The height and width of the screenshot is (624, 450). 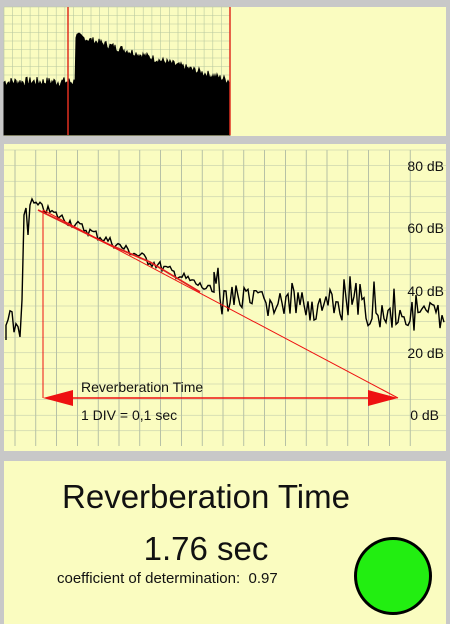 I want to click on status-indicator, so click(x=393, y=576).